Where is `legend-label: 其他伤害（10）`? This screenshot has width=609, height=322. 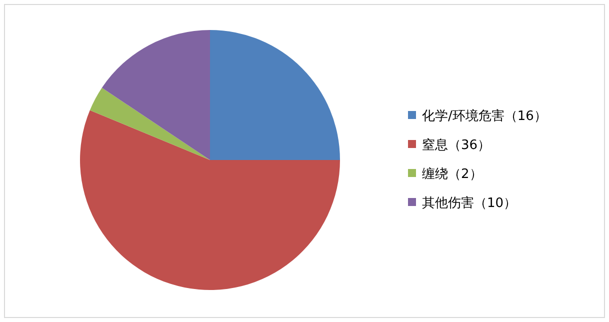 legend-label: 其他伤害（10） is located at coordinates (469, 203).